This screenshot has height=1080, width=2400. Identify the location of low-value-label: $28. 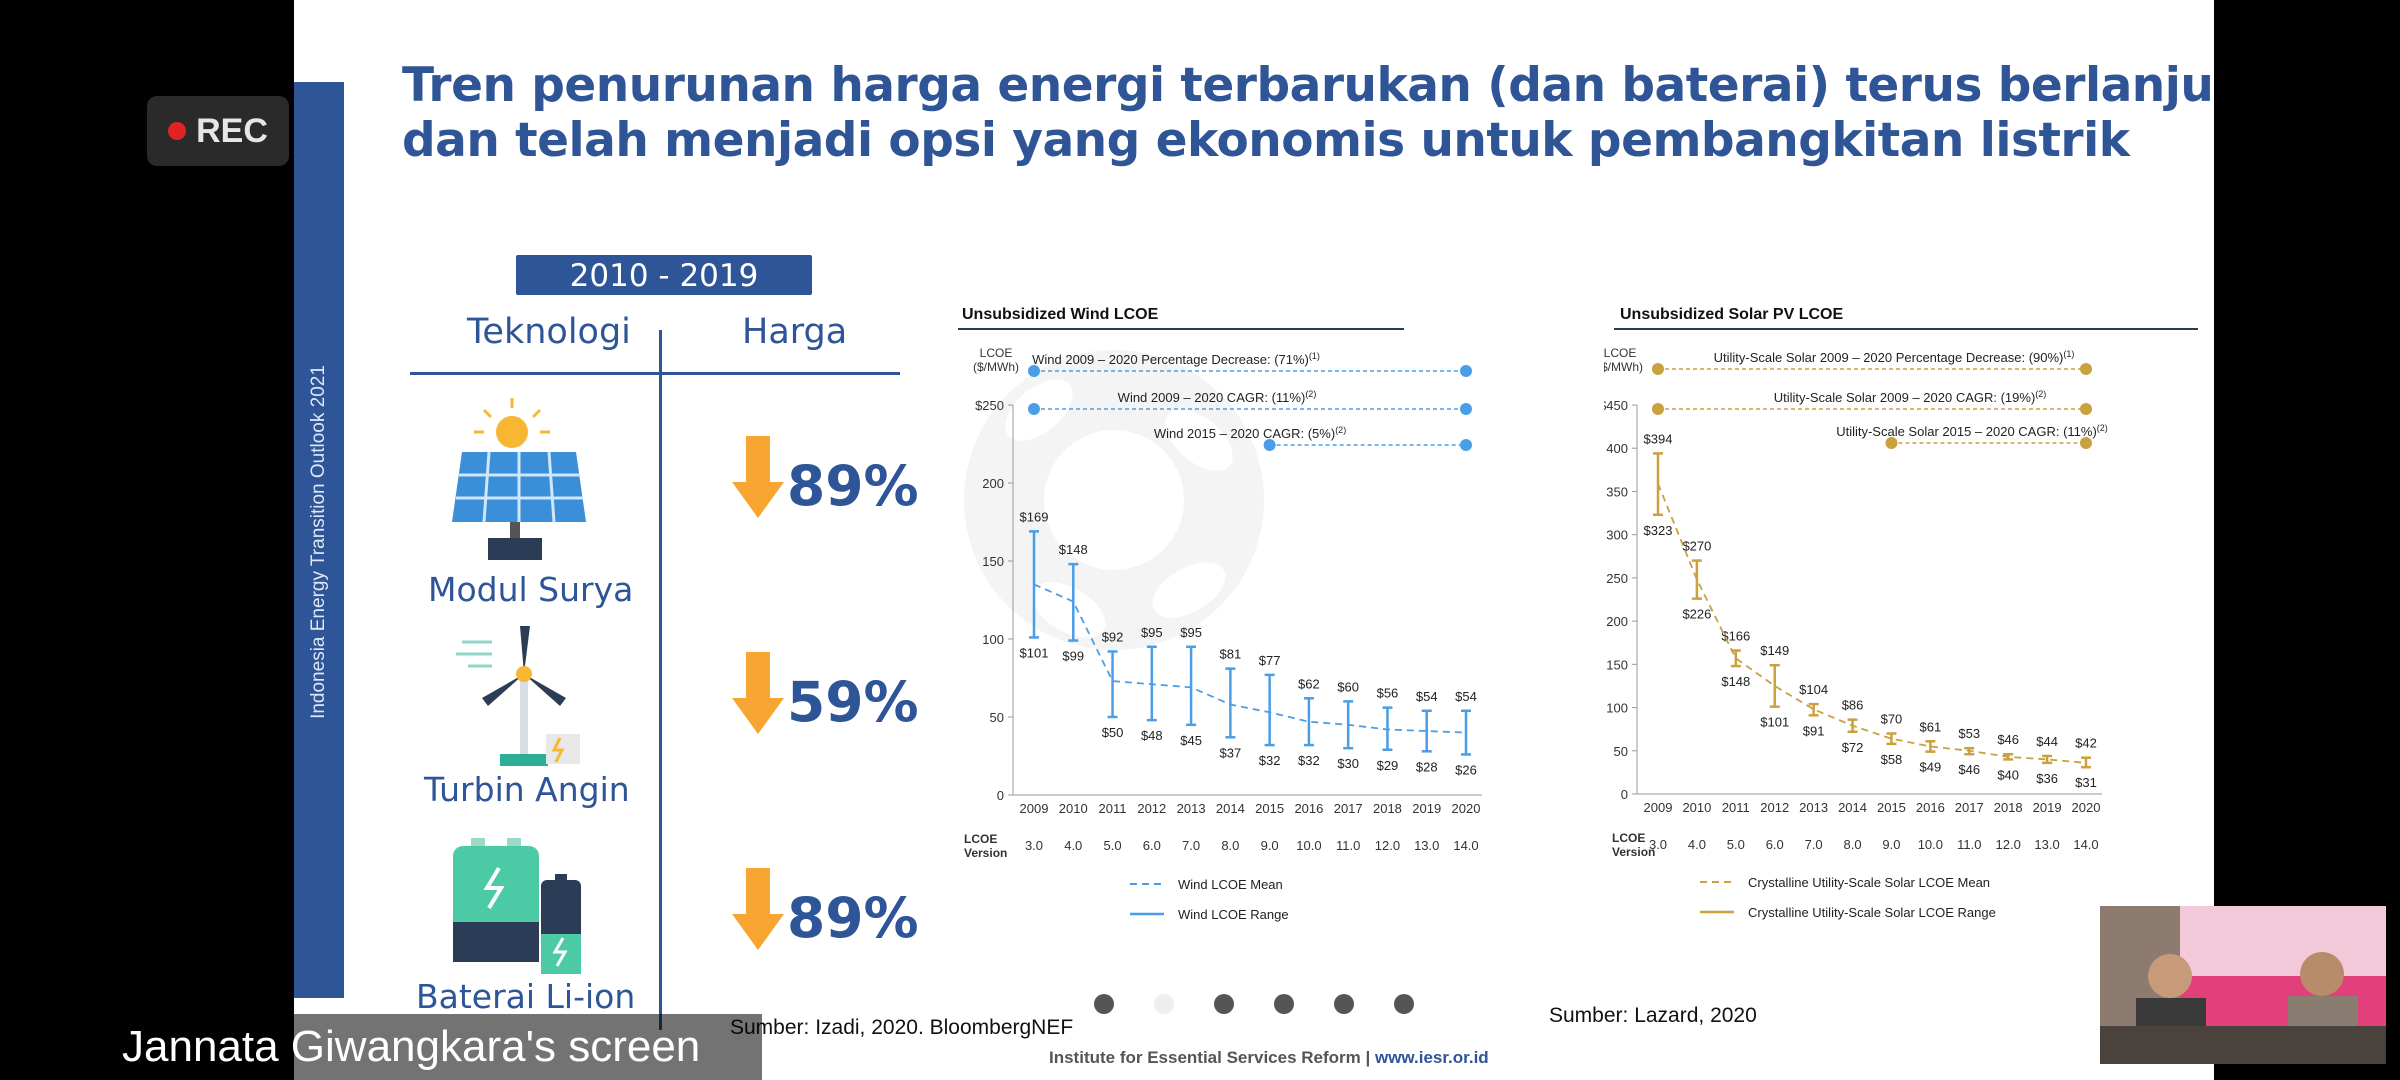
(1427, 766).